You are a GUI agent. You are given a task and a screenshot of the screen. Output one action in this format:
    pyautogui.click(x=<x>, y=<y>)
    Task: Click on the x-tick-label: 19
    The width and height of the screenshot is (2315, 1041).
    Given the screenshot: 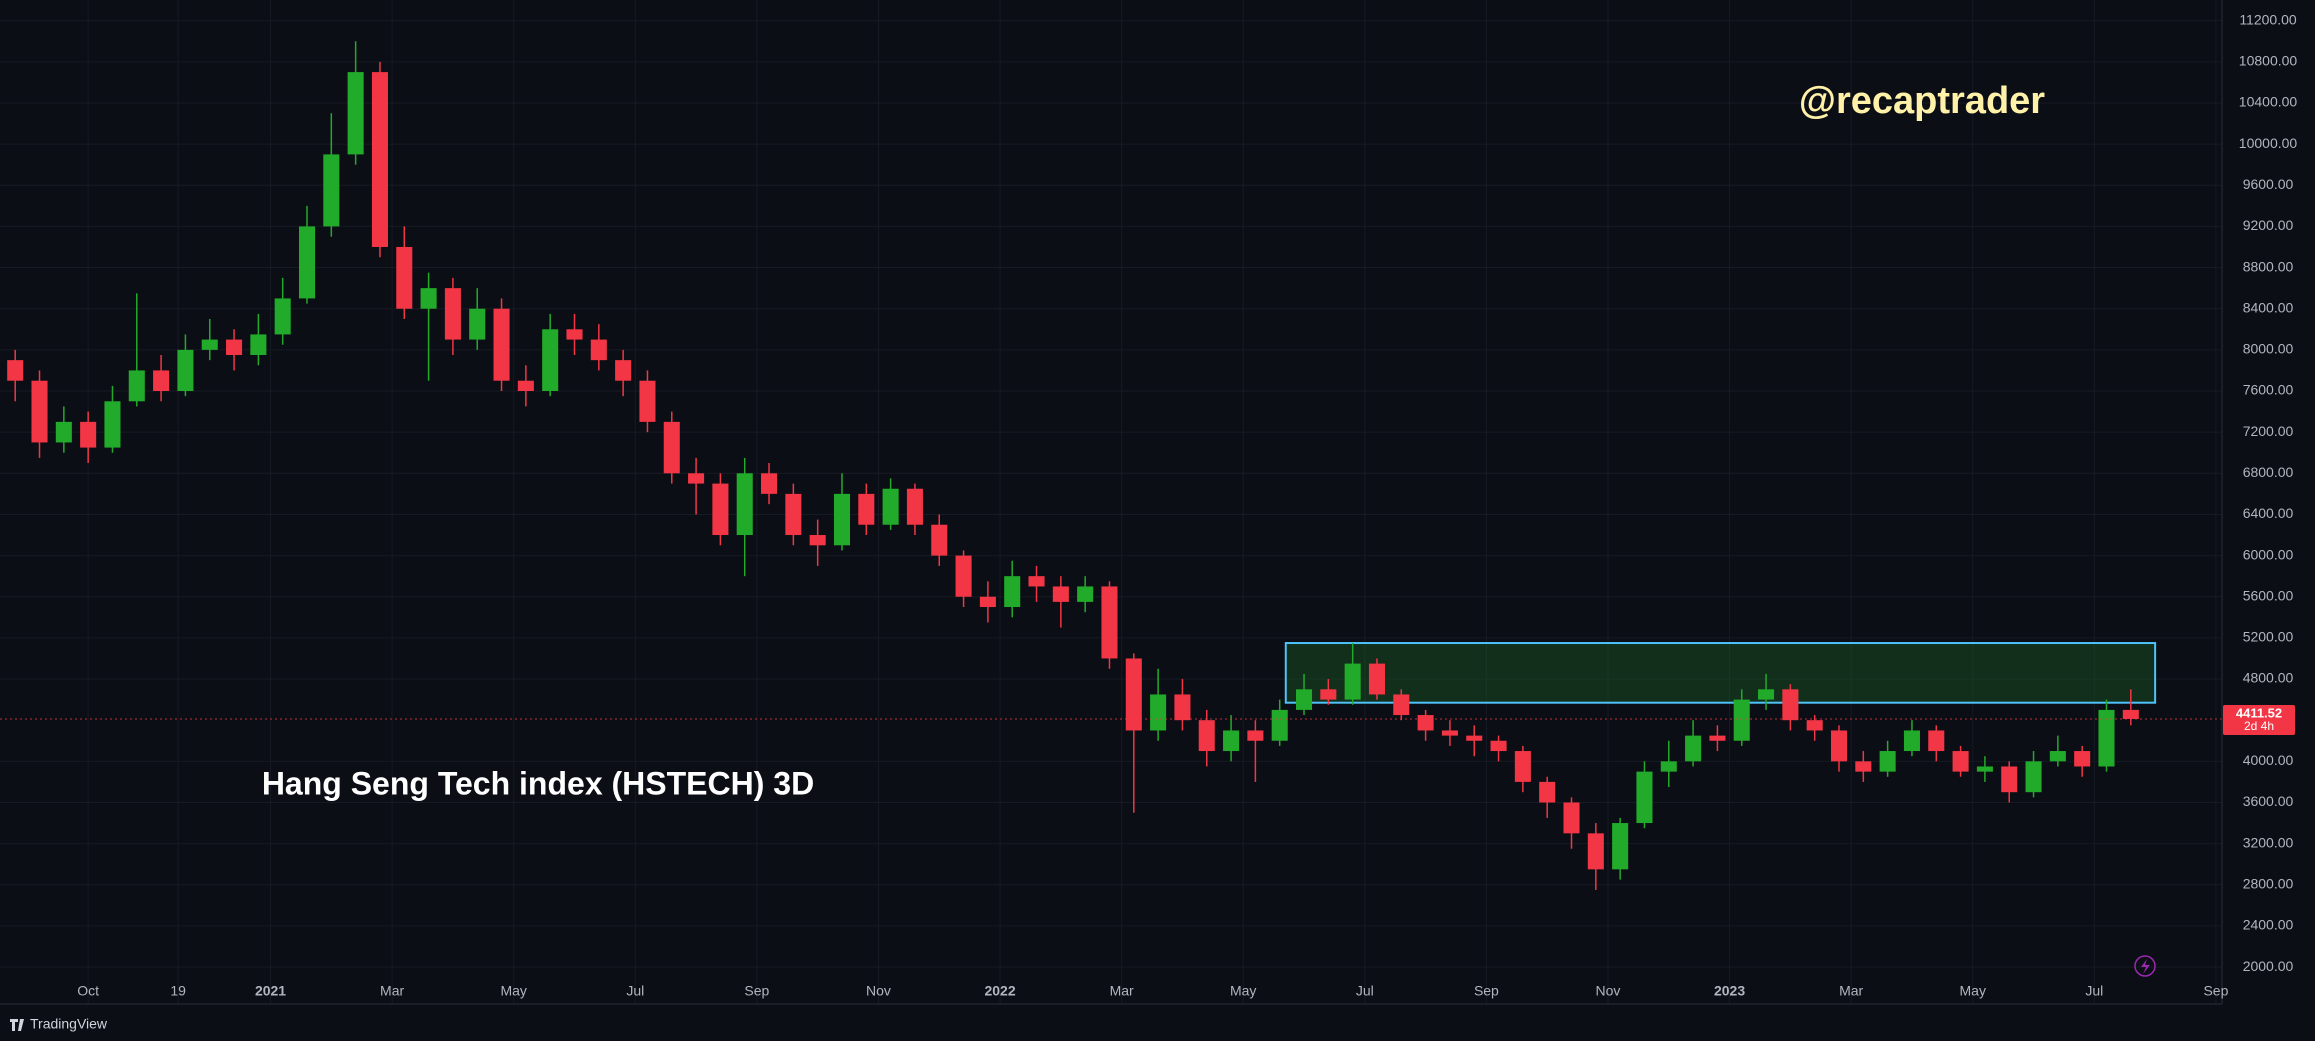 What is the action you would take?
    pyautogui.click(x=178, y=991)
    